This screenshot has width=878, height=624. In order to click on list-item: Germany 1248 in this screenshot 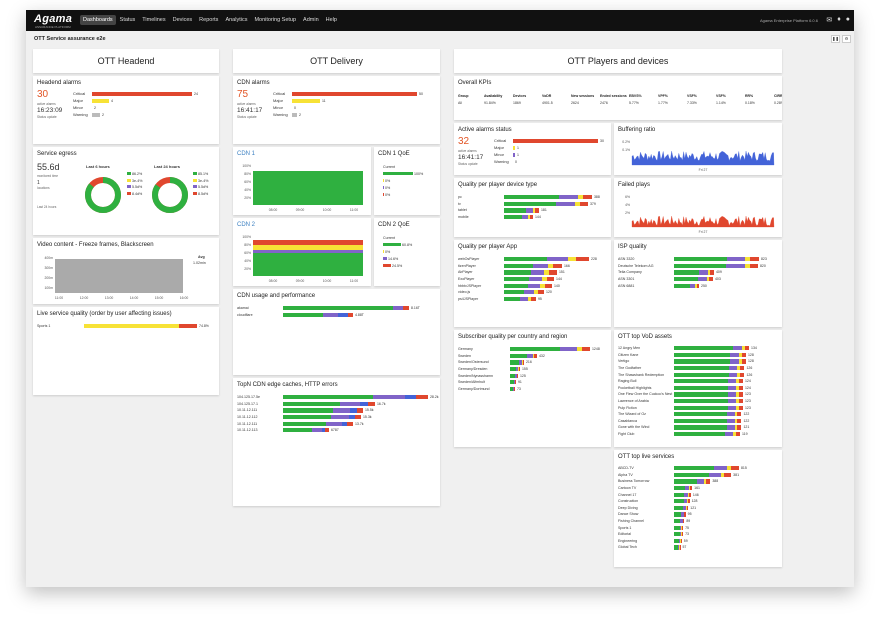, I will do `click(529, 349)`.